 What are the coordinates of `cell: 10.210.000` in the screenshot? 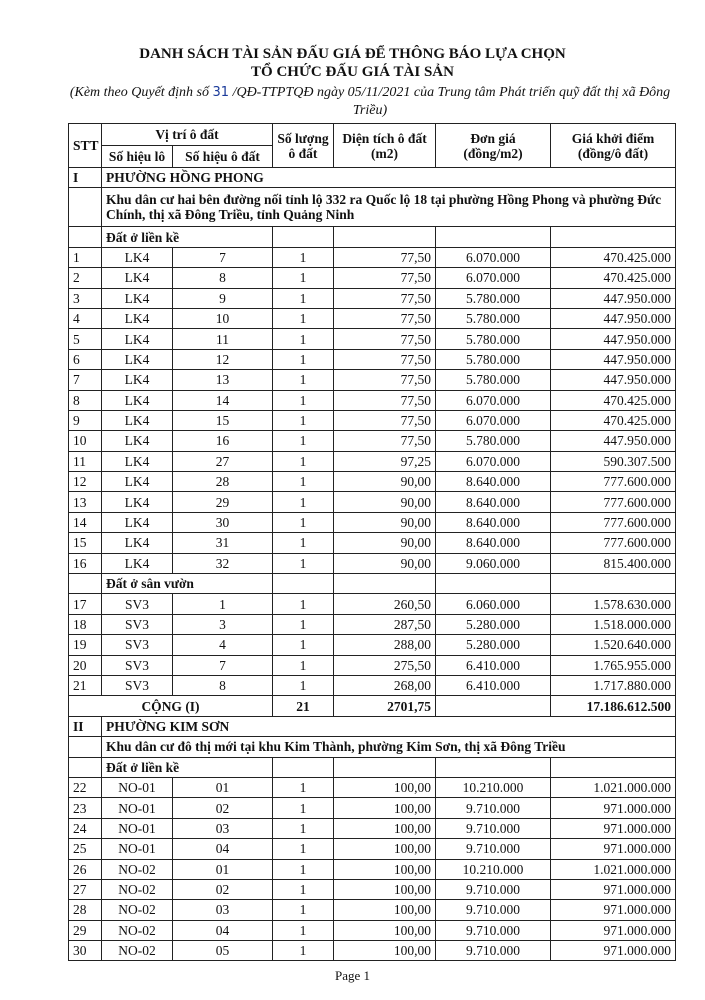 It's located at (493, 787).